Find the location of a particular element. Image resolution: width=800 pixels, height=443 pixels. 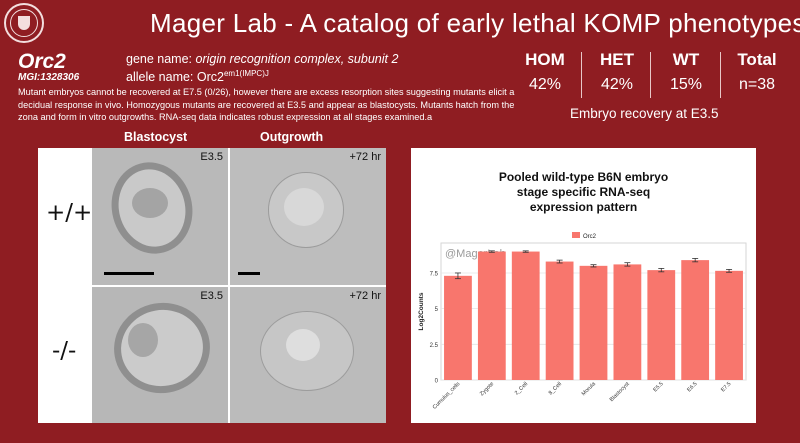

x-tick-label: E5.5 is located at coordinates (658, 387).